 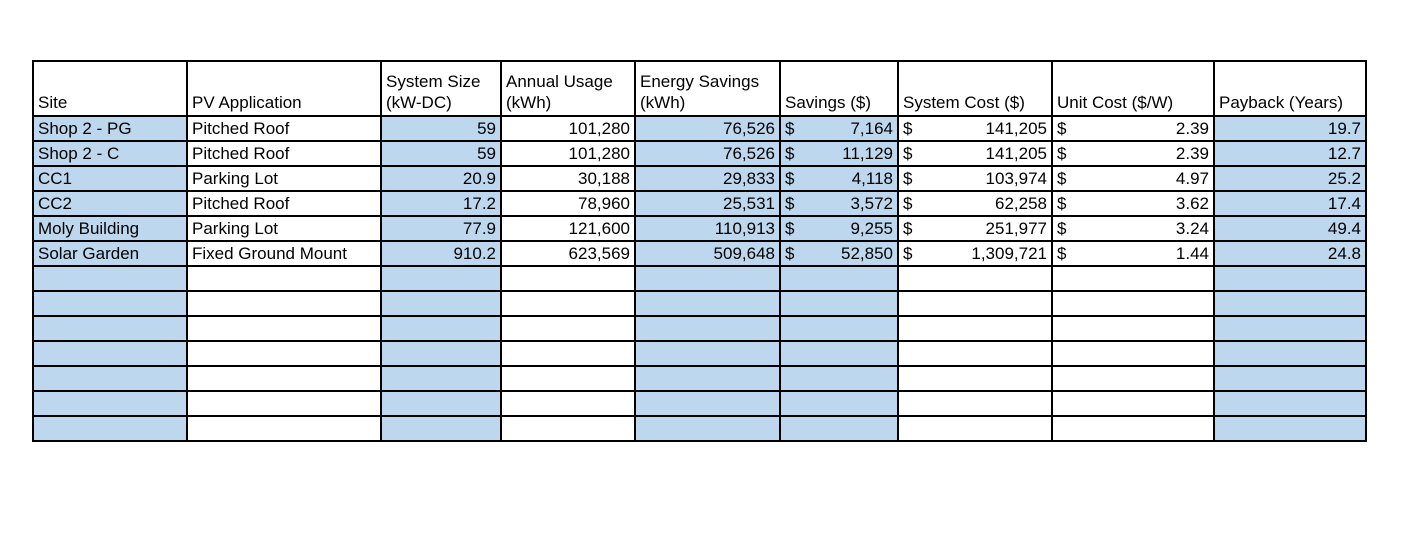 What do you see at coordinates (441, 88) in the screenshot?
I see `column-header: System Size (kW-DC)` at bounding box center [441, 88].